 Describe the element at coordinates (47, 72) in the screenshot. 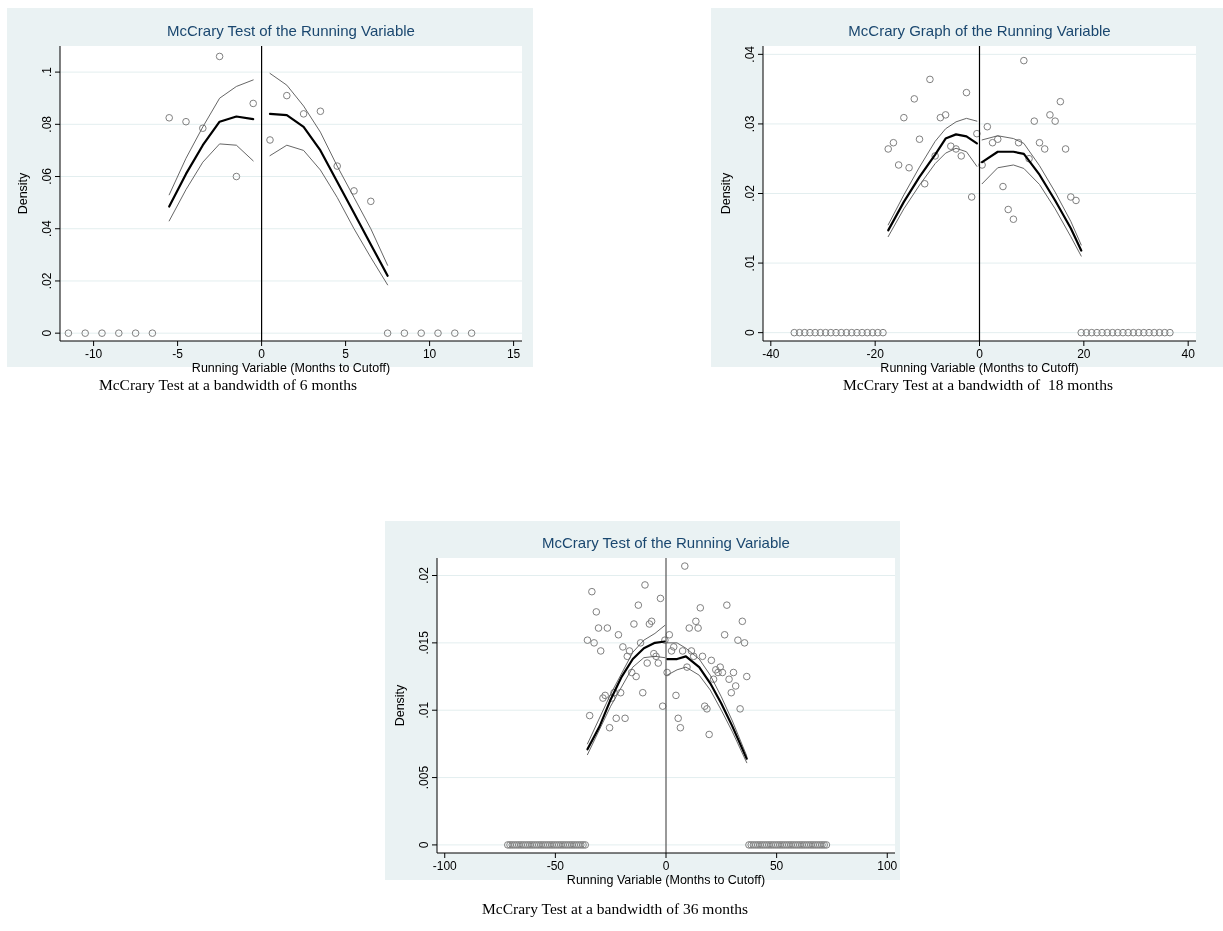

I see `y-tick-label: .1` at that location.